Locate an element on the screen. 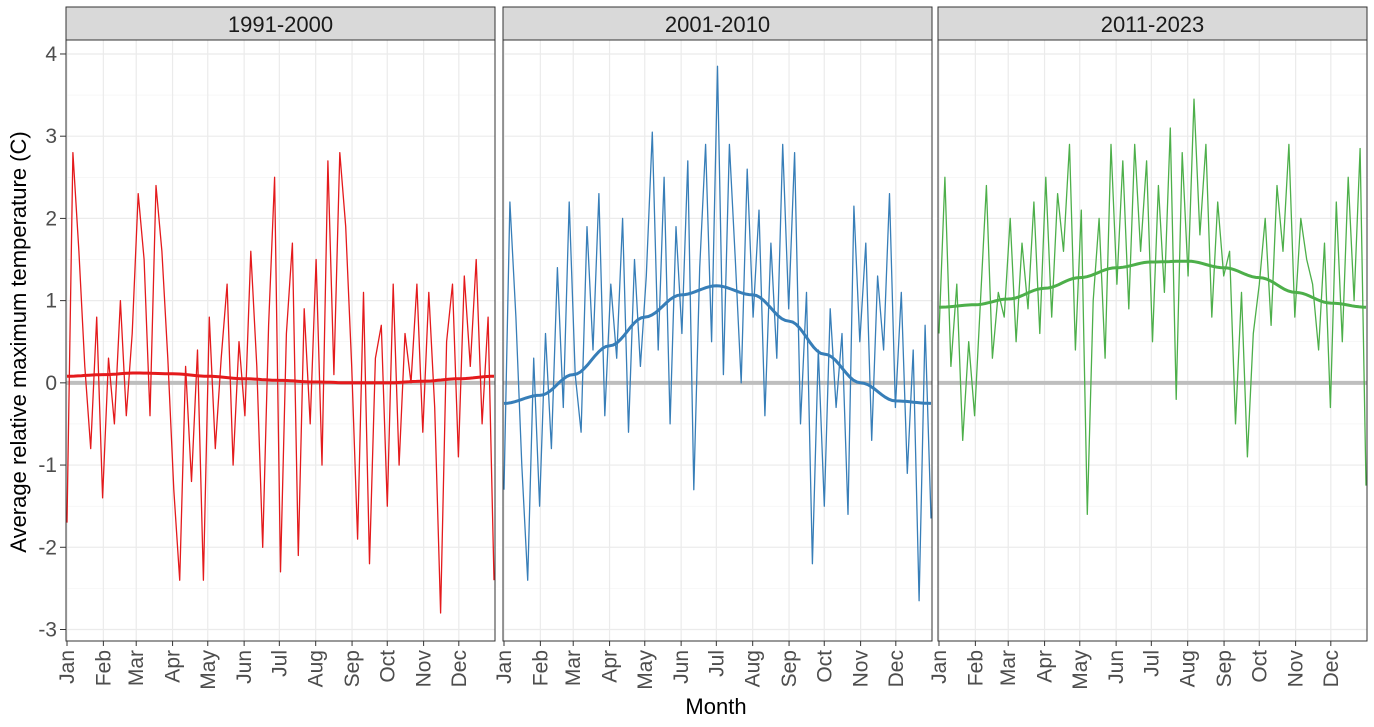  facet-strip-label: 2001-2010 is located at coordinates (717, 24).